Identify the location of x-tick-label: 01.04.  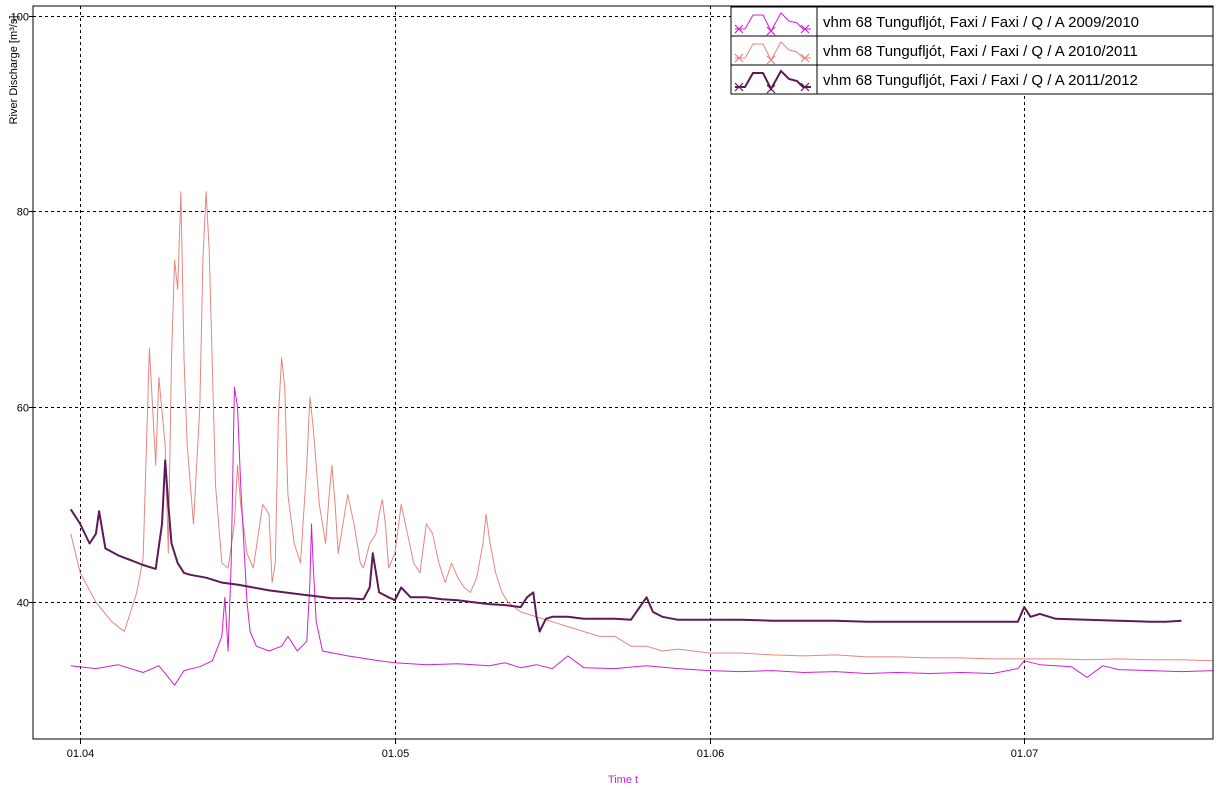
(81, 754).